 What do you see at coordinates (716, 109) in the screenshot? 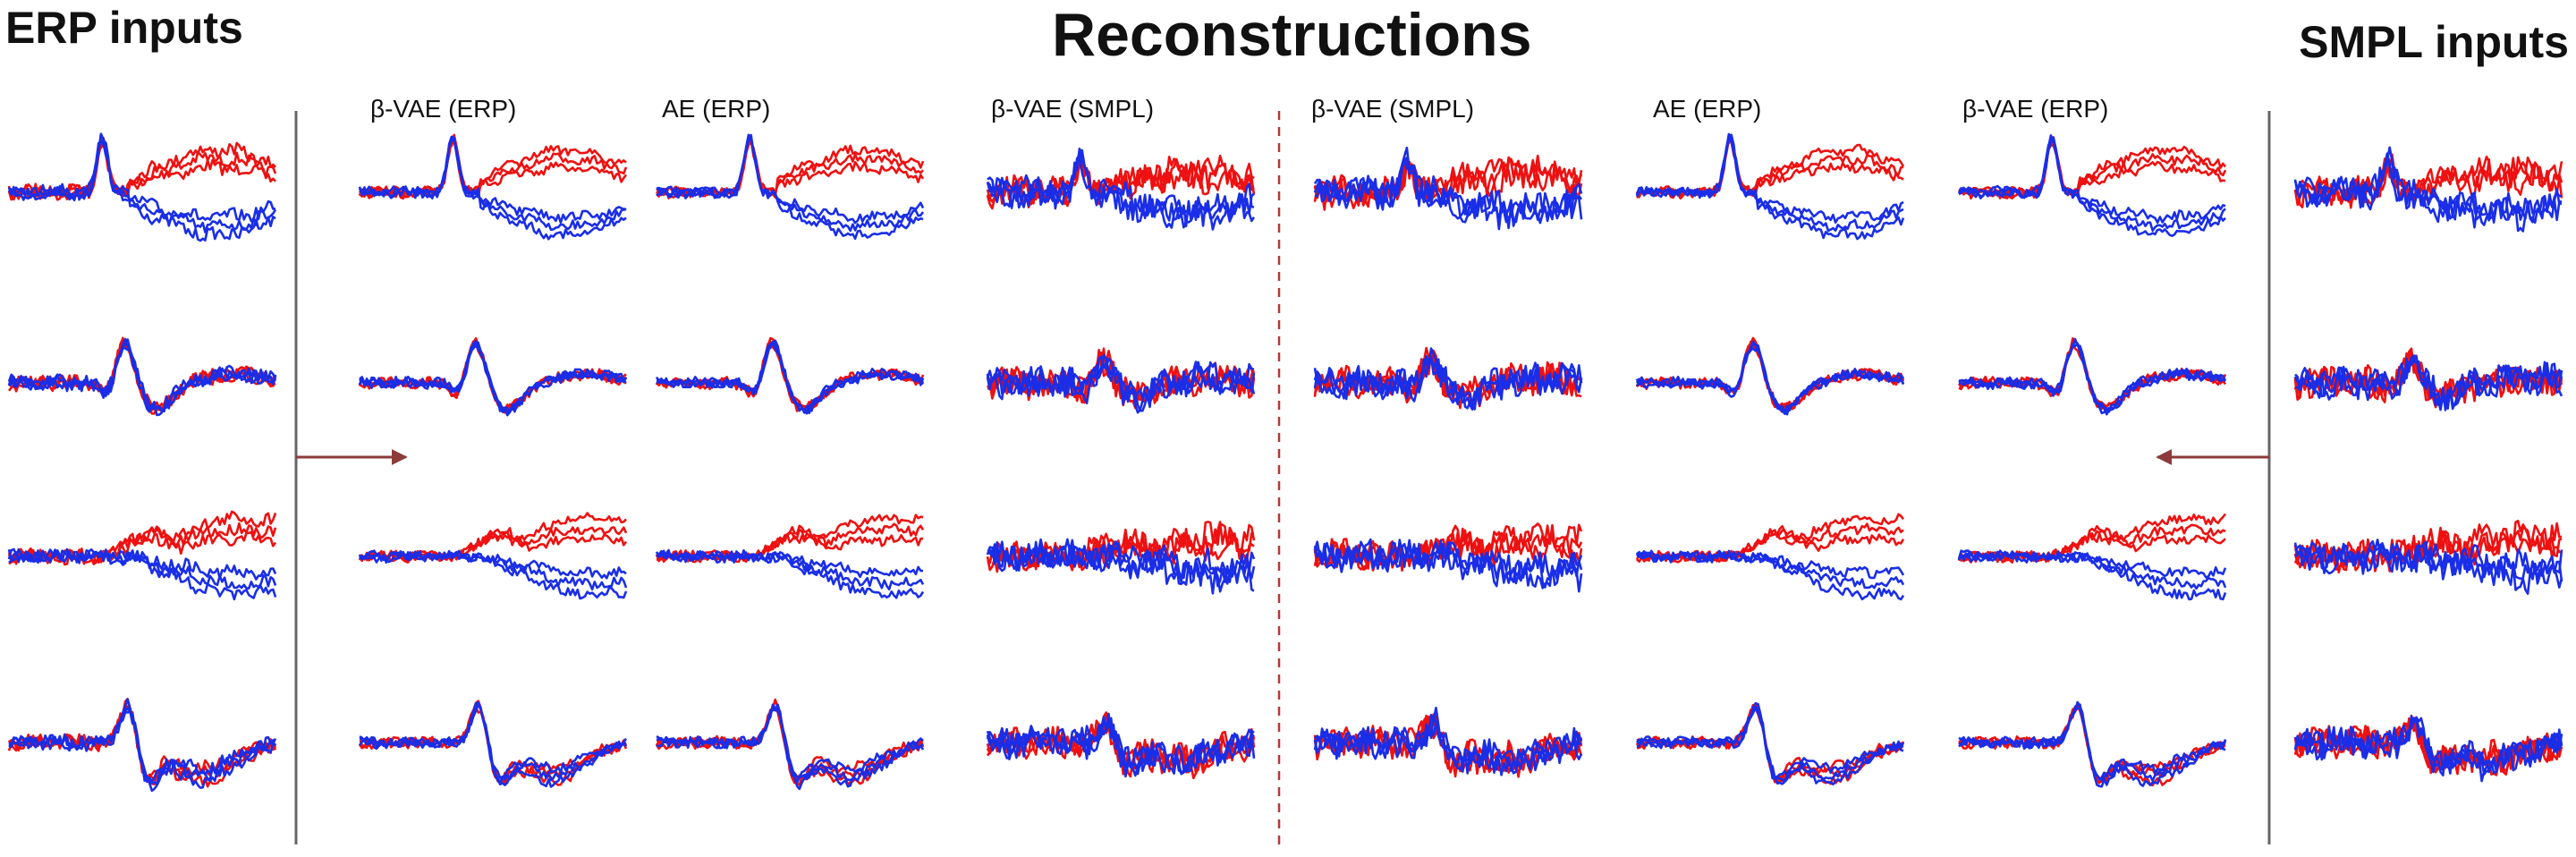
I see `column-label-ae-erp-1: AE (ERP)` at bounding box center [716, 109].